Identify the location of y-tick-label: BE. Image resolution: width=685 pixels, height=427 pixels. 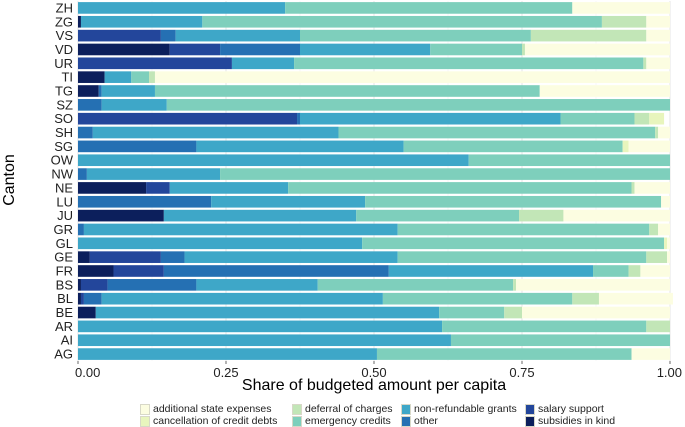
(65, 312).